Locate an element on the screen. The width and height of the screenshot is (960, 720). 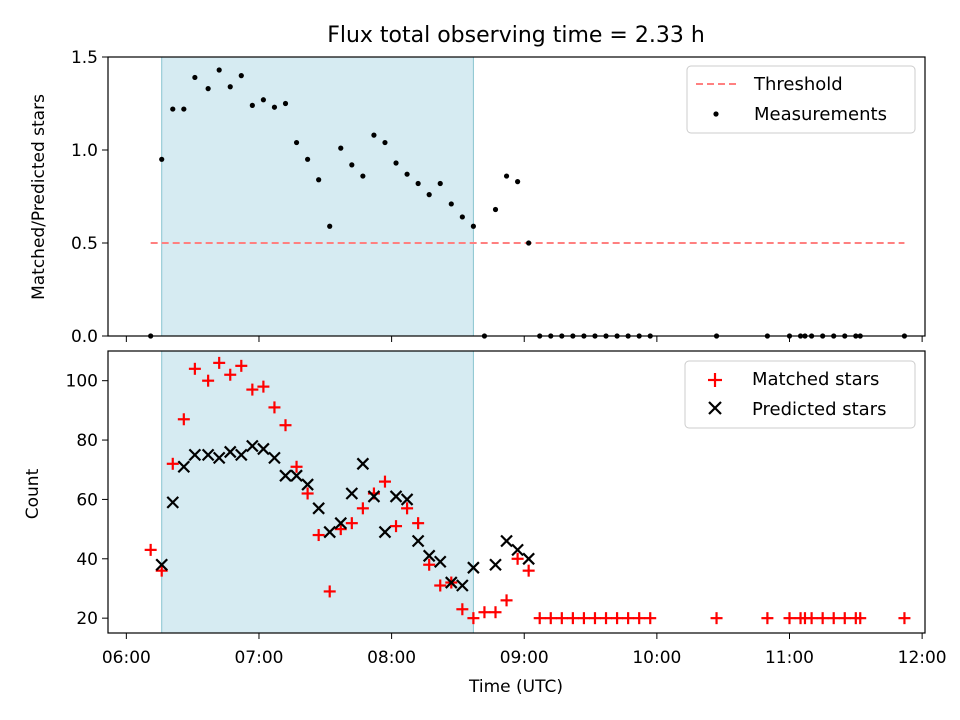
bottom-legend: Matched stars Predicted stars is located at coordinates (800, 394).